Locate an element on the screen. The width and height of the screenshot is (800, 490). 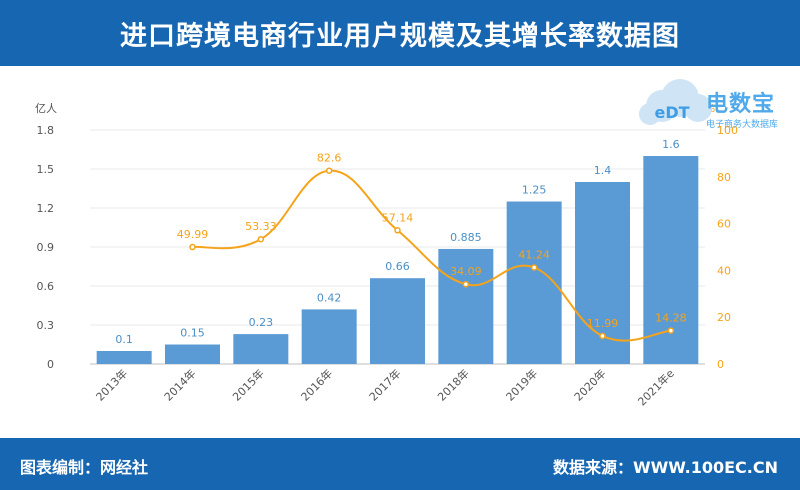
page-title: 进口跨境电商行业用户规模及其增长率数据图 is located at coordinates (400, 36).